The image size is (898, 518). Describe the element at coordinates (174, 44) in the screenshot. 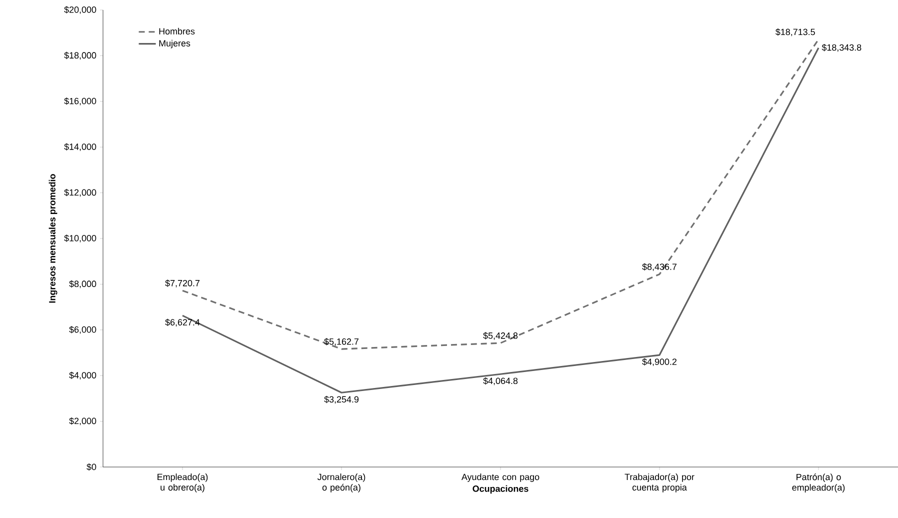

I see `legend-label: Mujeres` at that location.